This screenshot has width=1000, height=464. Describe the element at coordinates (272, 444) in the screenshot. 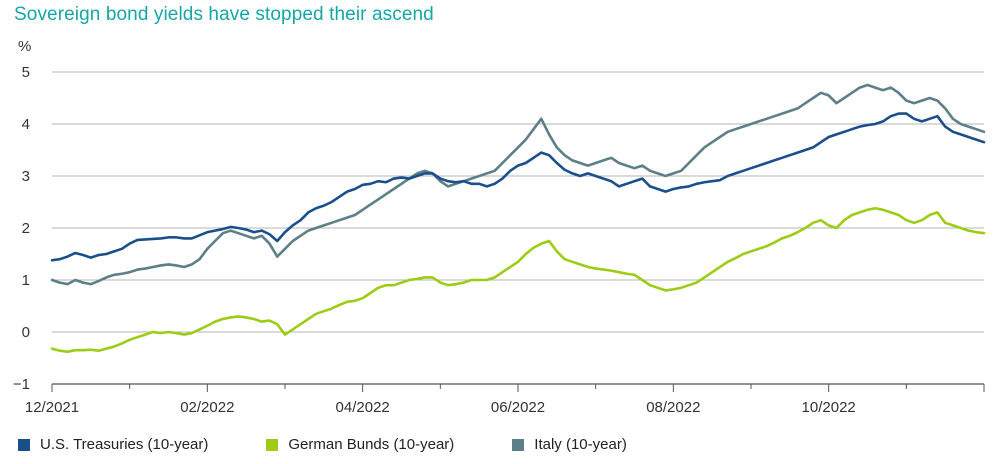

I see `legend-swatch-german-bunds` at that location.